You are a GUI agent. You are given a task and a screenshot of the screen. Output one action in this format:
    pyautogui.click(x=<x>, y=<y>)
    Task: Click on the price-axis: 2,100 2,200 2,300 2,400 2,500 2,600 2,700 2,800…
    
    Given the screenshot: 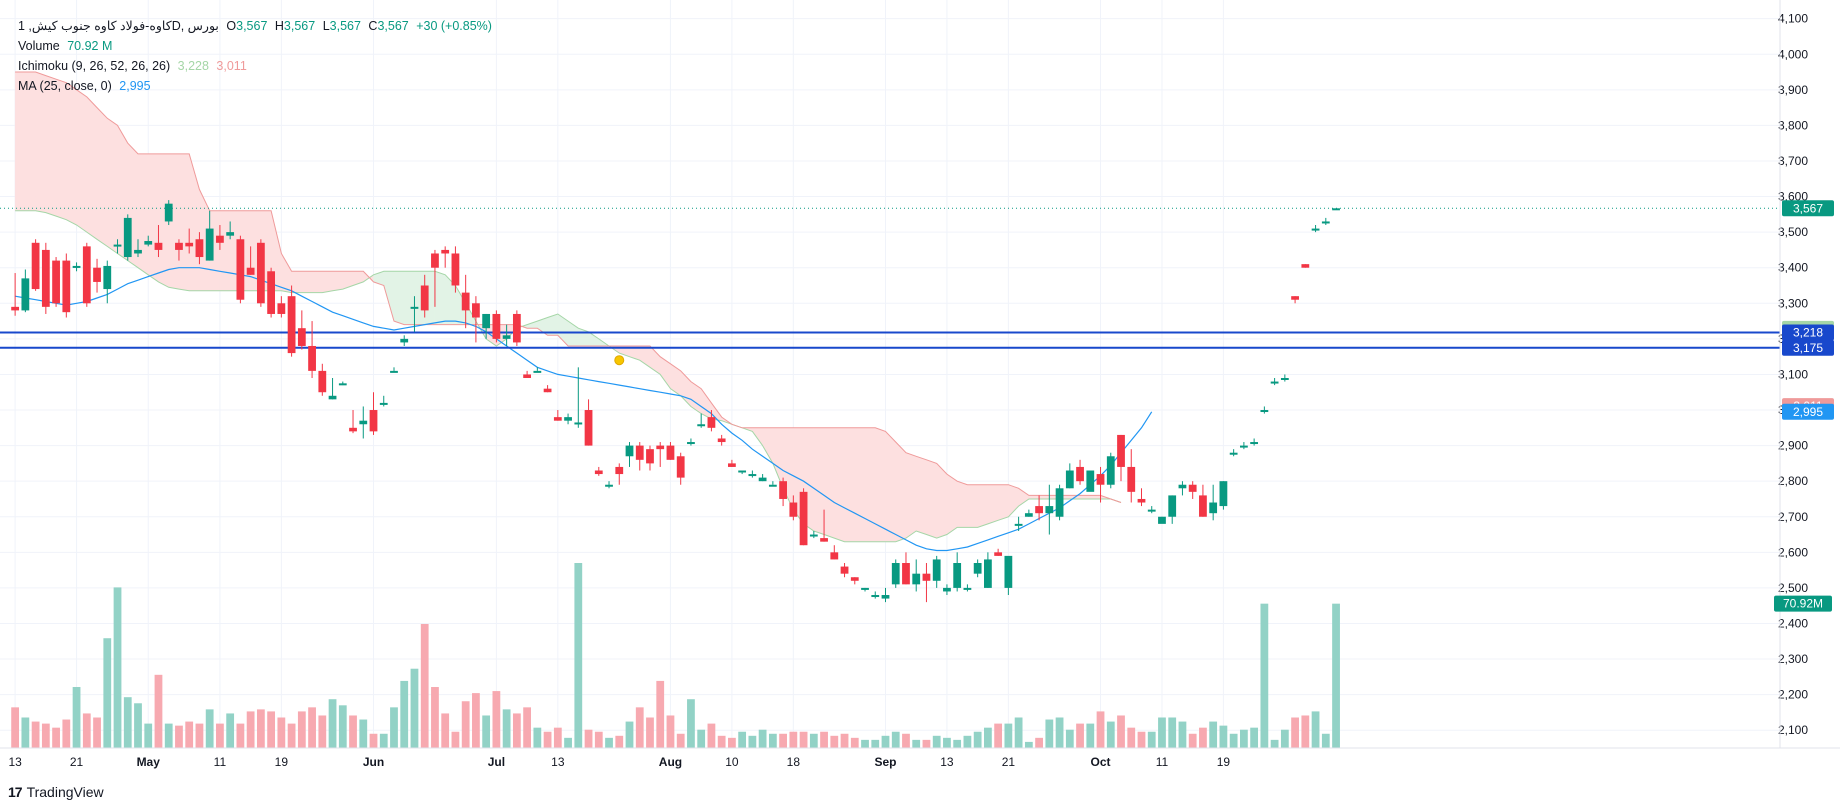 What is the action you would take?
    pyautogui.click(x=1793, y=374)
    